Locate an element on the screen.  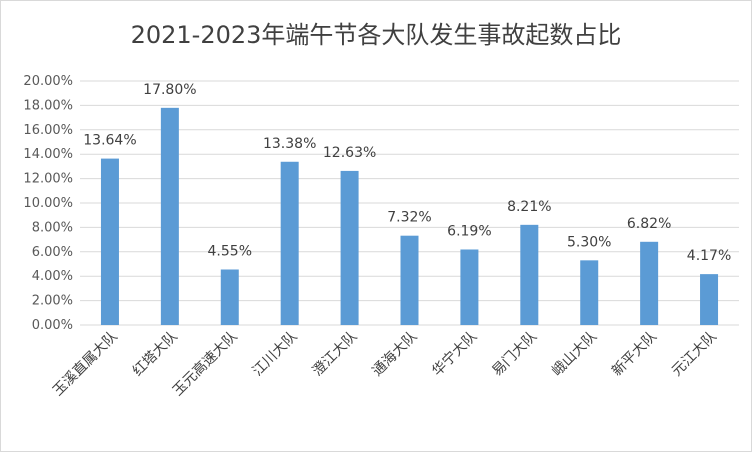
category-label: 易门大队 is located at coordinates (514, 354).